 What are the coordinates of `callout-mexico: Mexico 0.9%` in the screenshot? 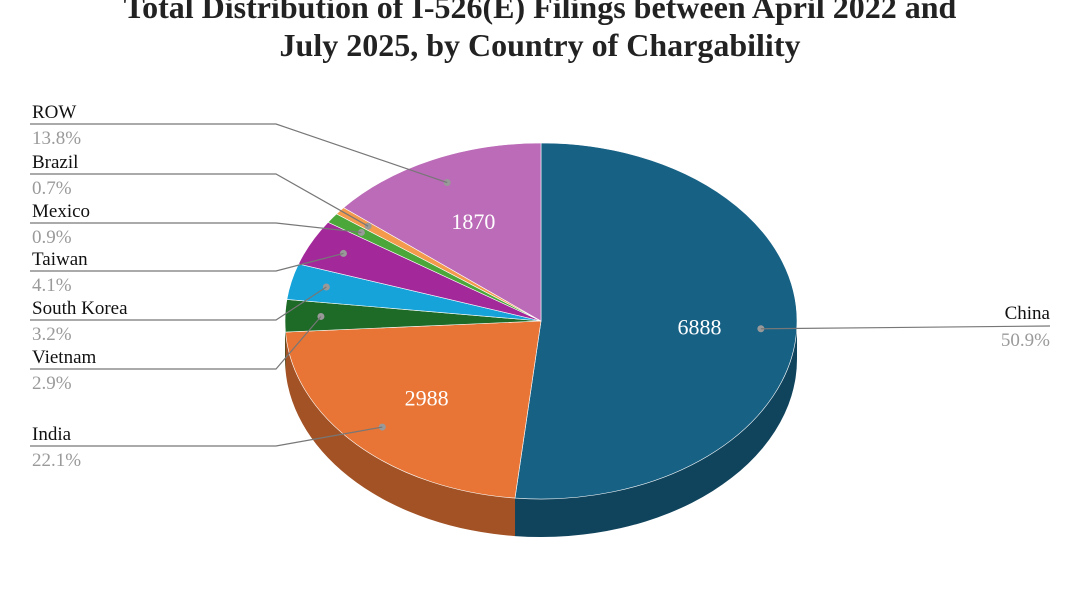 It's located at (197, 224).